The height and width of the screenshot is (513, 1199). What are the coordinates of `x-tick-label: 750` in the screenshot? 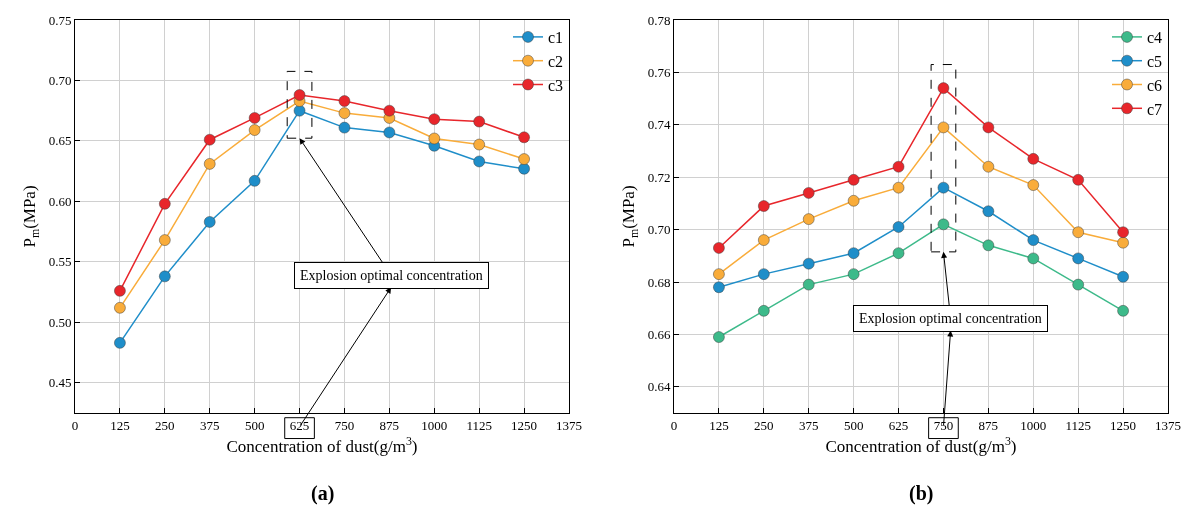 It's located at (943, 425).